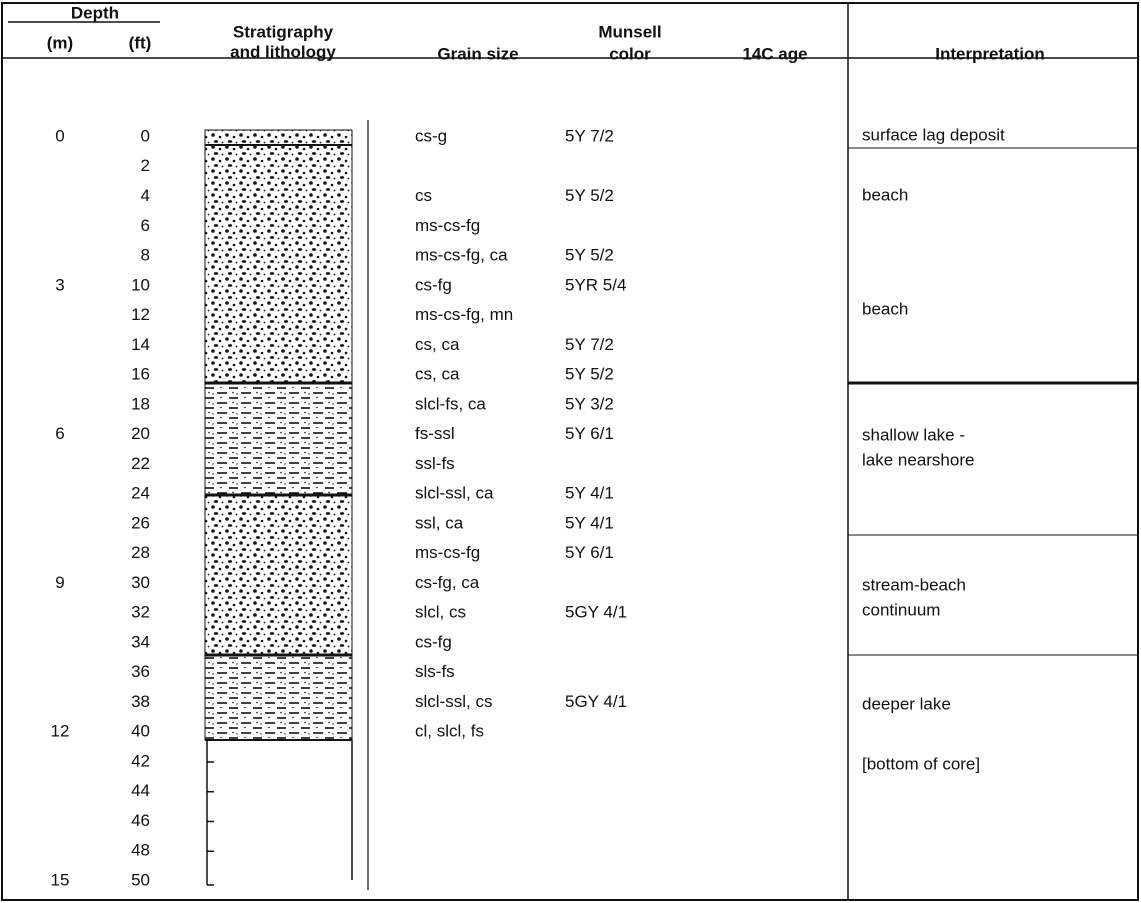  What do you see at coordinates (59, 582) in the screenshot?
I see `depth-m: 9` at bounding box center [59, 582].